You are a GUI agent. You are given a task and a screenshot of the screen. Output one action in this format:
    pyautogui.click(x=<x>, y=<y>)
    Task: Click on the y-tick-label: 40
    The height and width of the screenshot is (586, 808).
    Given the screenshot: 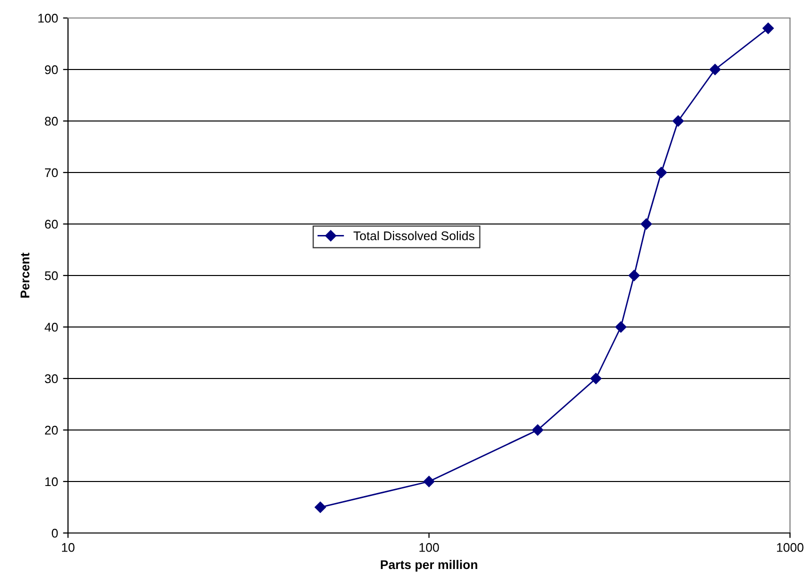 What is the action you would take?
    pyautogui.click(x=51, y=327)
    